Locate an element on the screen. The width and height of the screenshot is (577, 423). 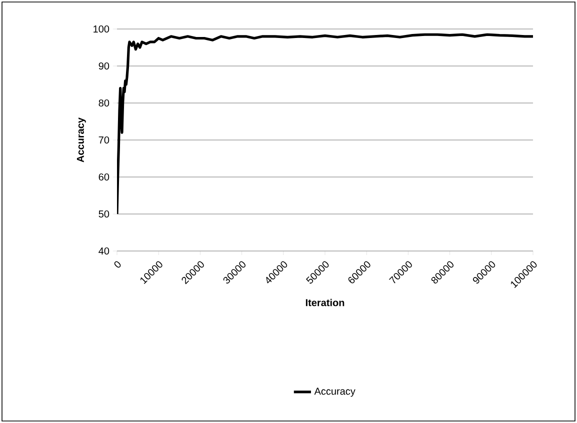
y-axis-title: Accuracy is located at coordinates (81, 140).